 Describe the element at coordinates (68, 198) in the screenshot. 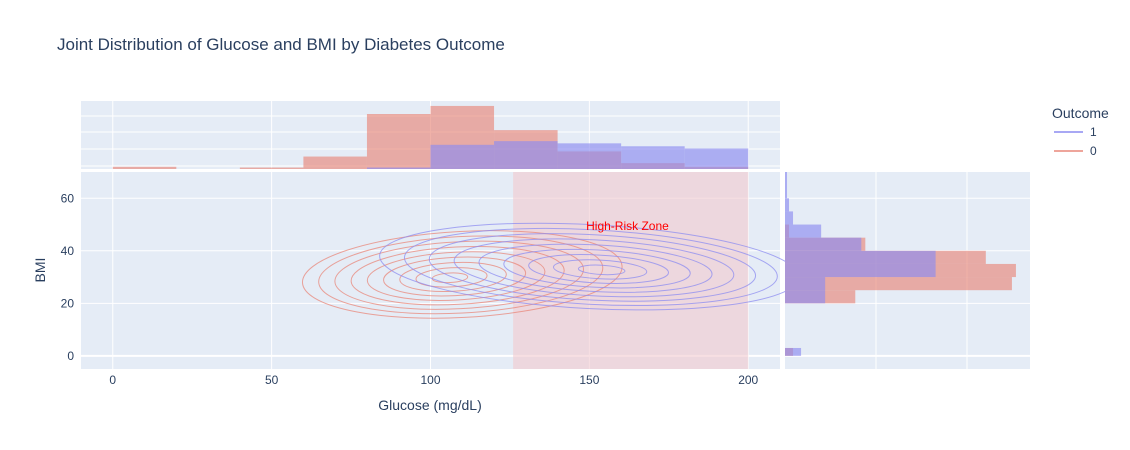

I see `y-tick-label: 60` at that location.